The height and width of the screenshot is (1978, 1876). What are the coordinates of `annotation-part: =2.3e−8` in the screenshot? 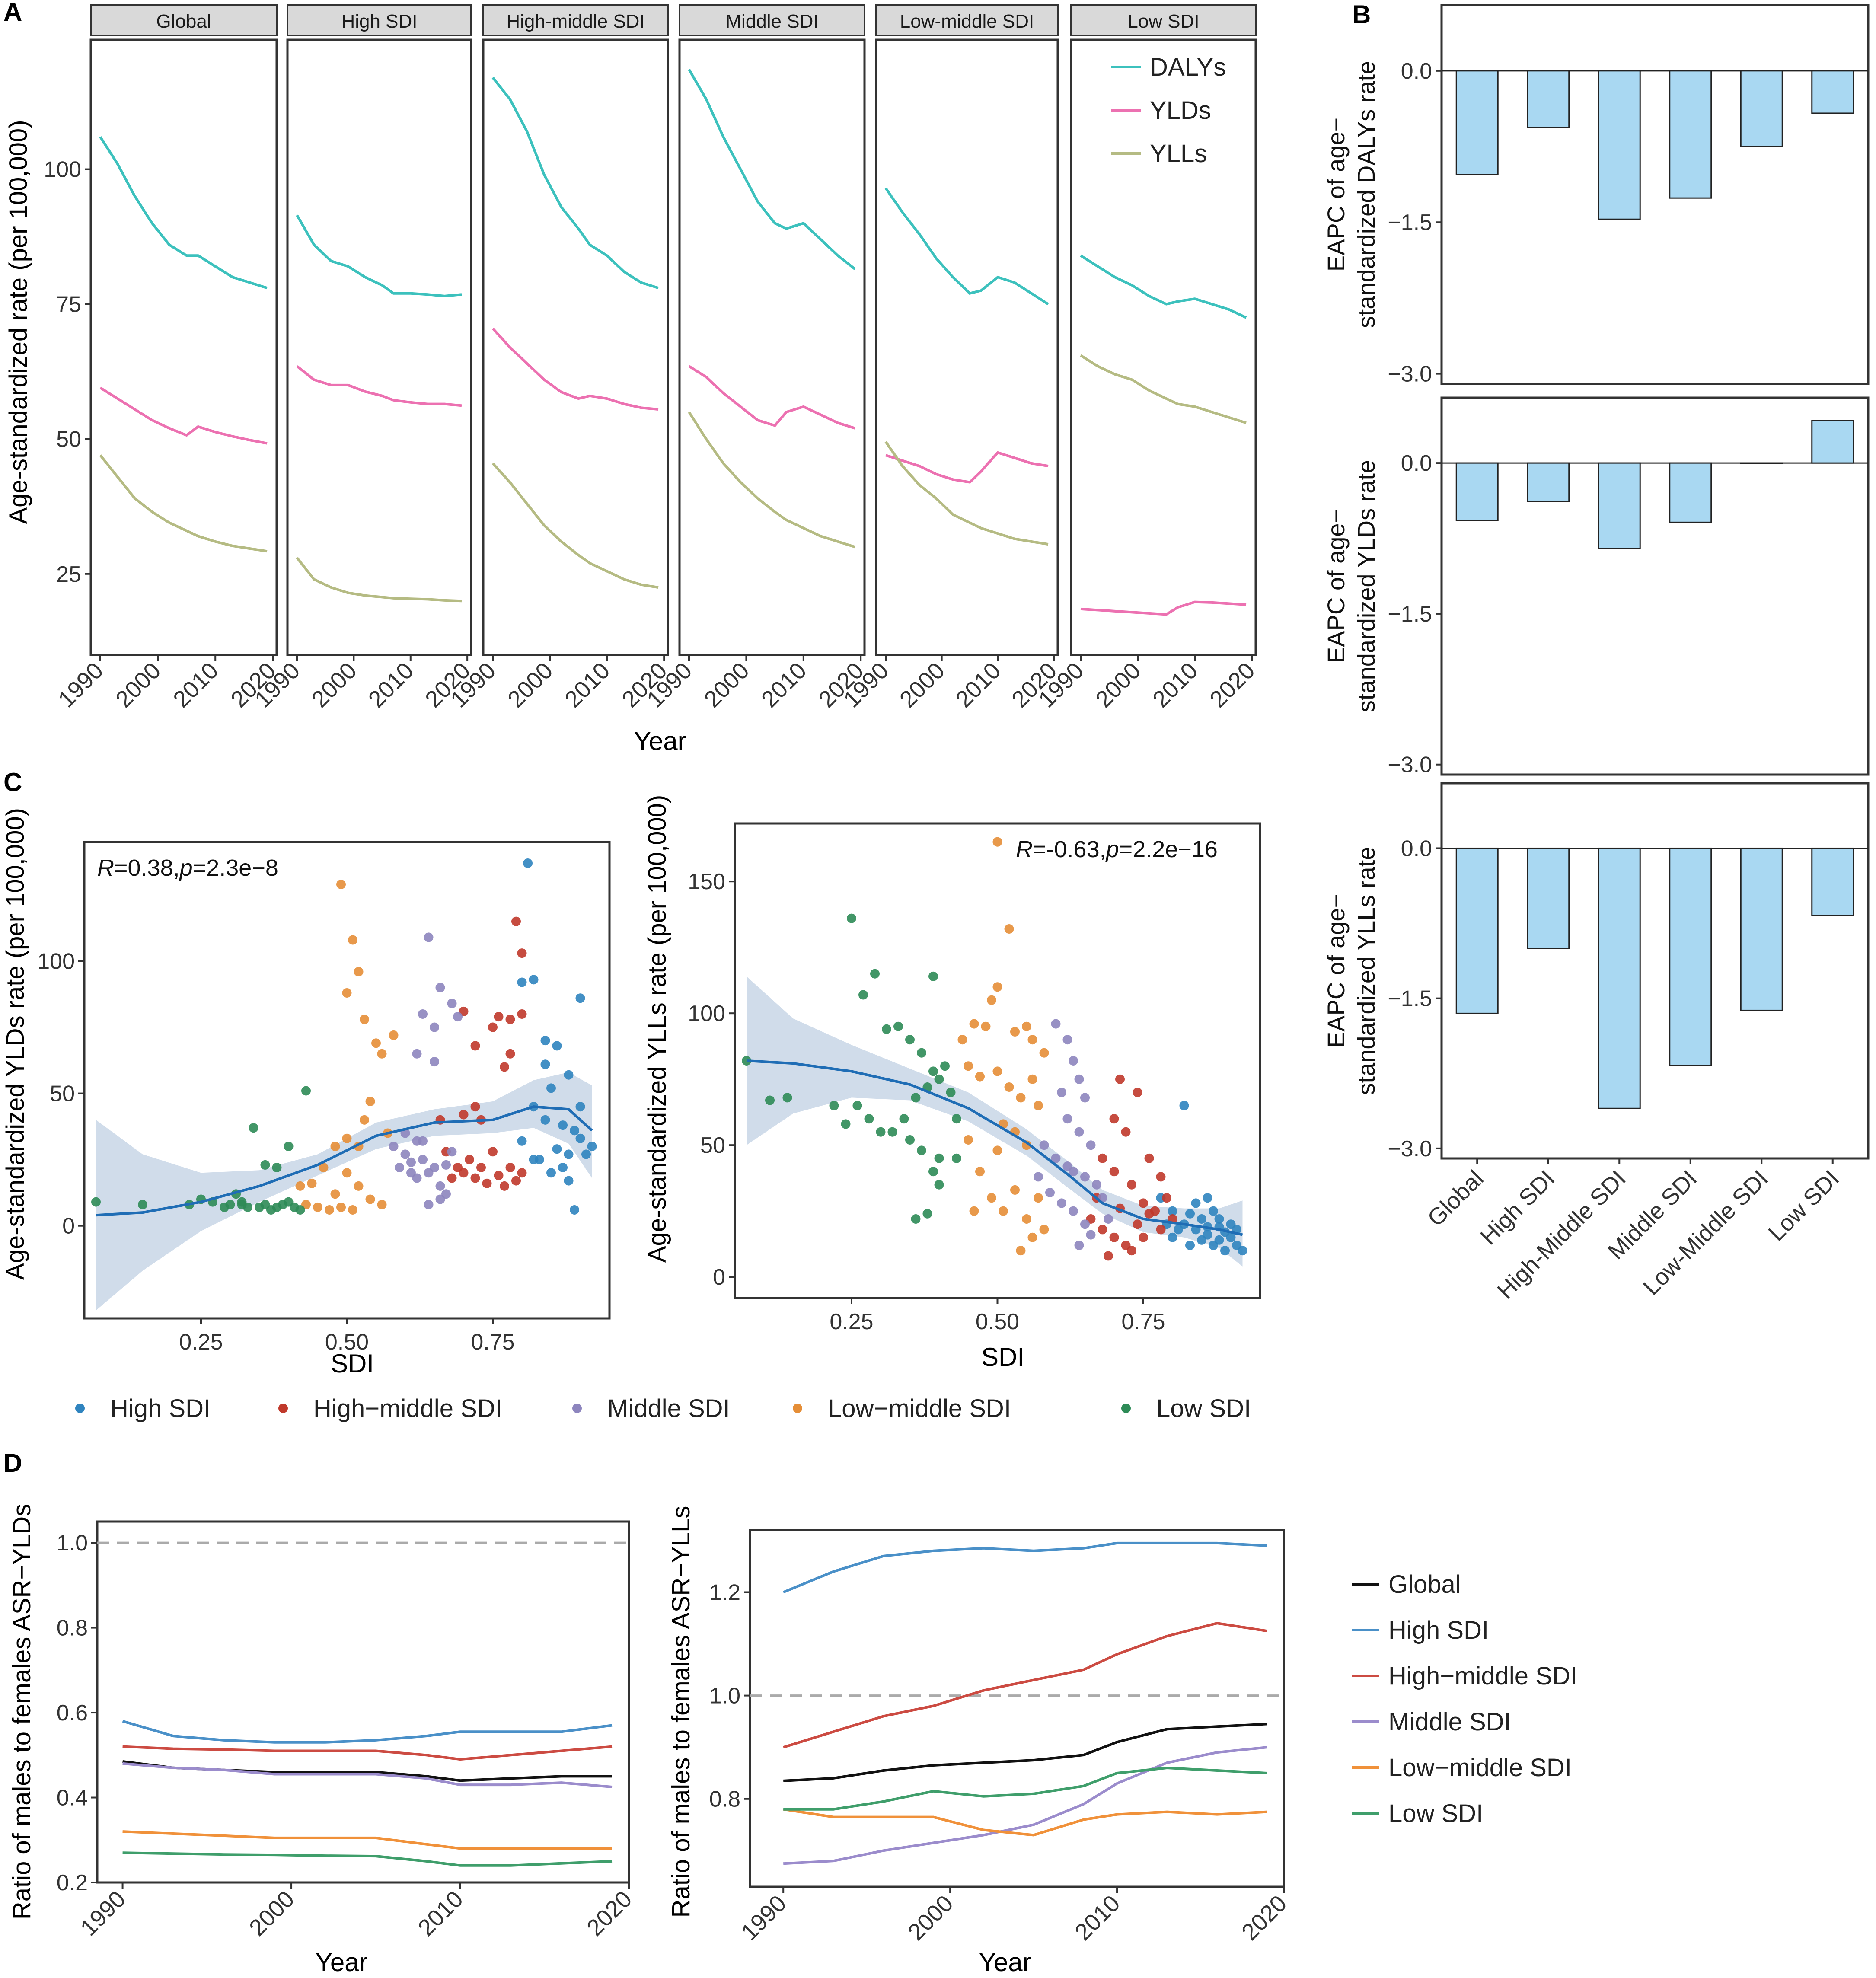 It's located at (235, 868).